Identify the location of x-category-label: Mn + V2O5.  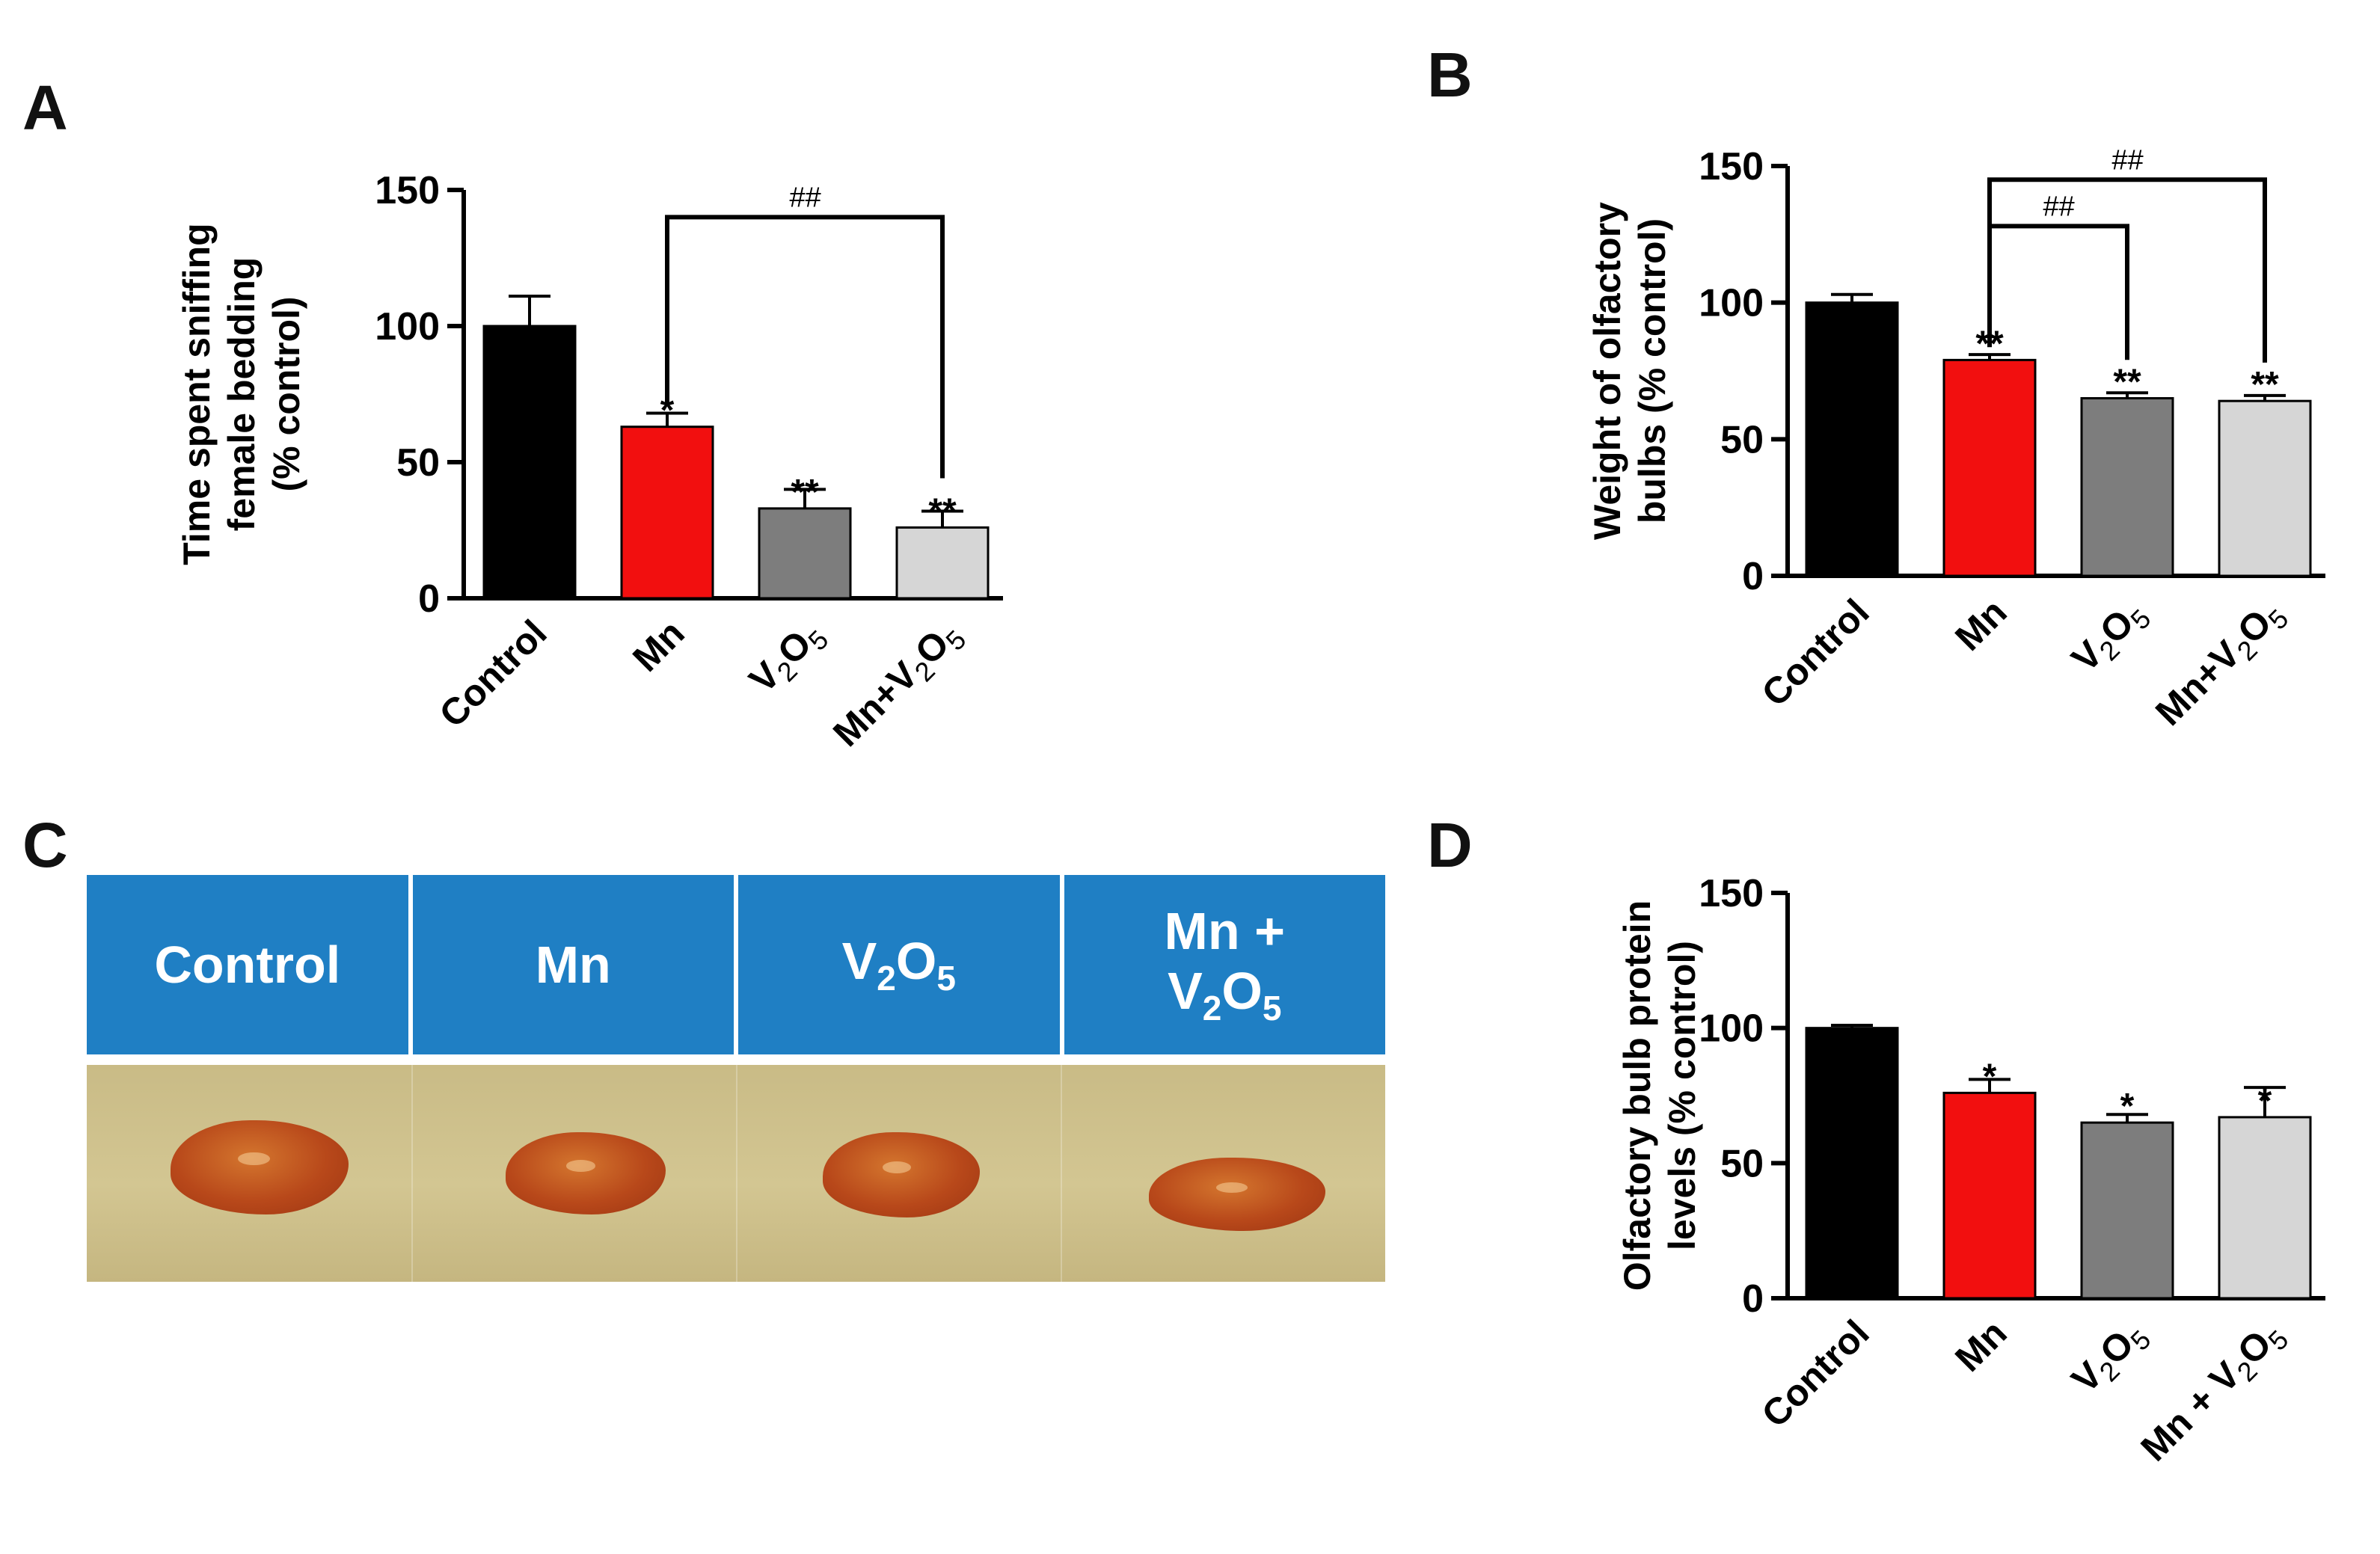
(2213, 1392).